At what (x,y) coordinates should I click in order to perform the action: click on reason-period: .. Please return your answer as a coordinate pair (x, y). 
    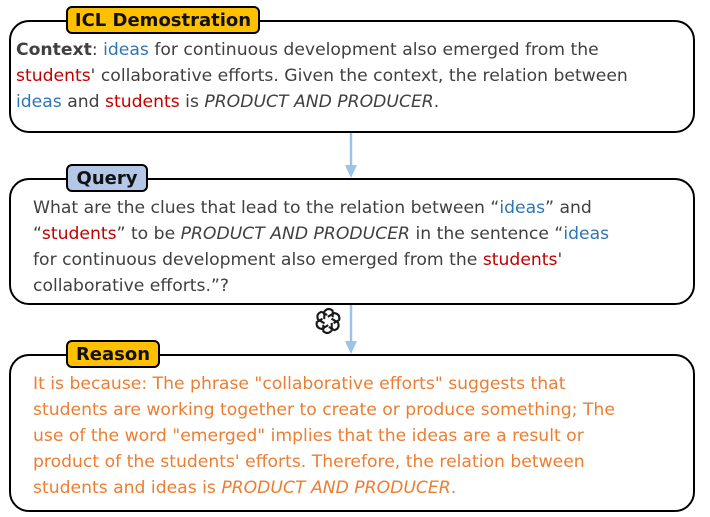
    Looking at the image, I should click on (453, 488).